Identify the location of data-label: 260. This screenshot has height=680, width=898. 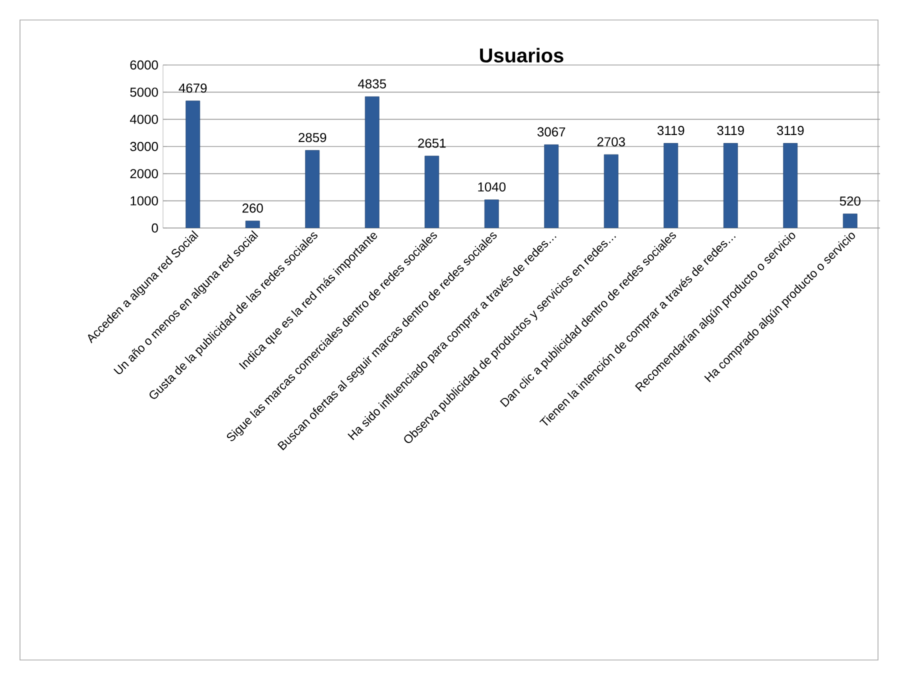
(252, 208).